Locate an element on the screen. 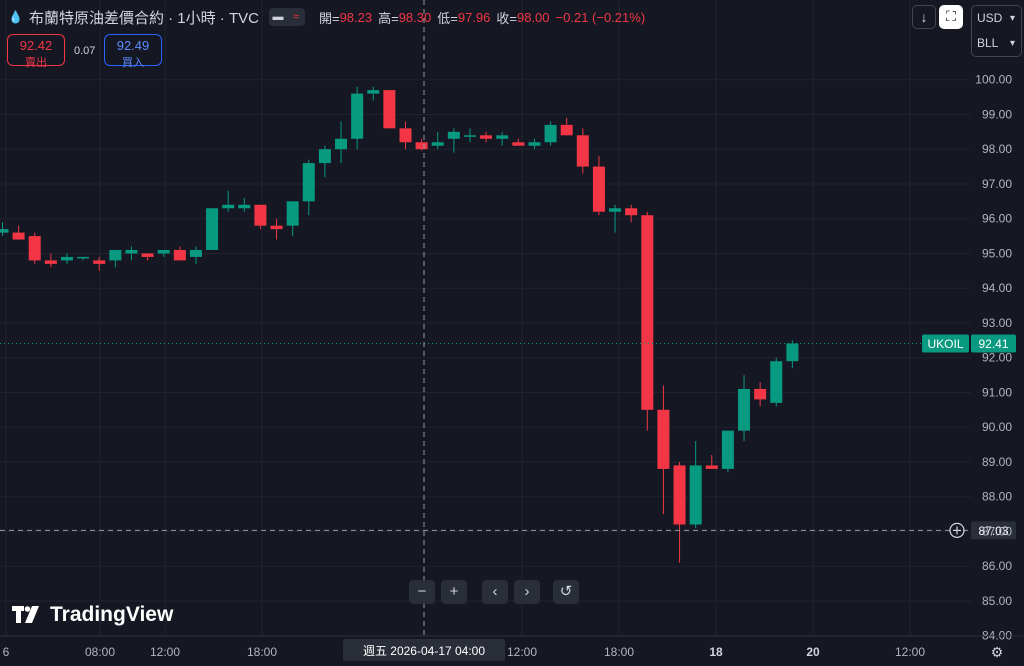  last-price-box is located at coordinates (993, 343).